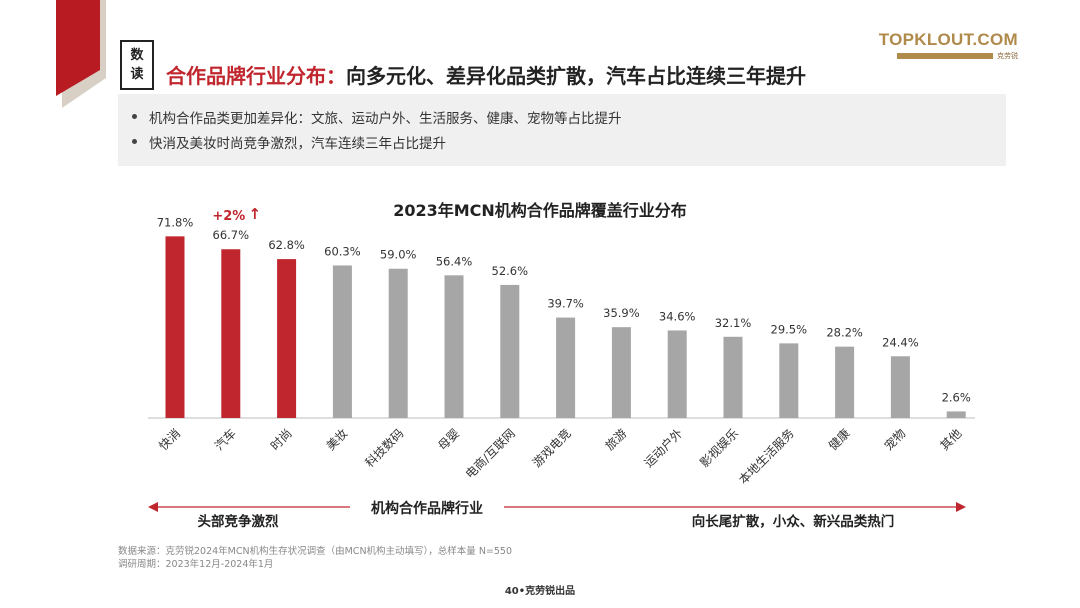 Image resolution: width=1080 pixels, height=608 pixels. What do you see at coordinates (225, 440) in the screenshot?
I see `category-tick-label: 汽车` at bounding box center [225, 440].